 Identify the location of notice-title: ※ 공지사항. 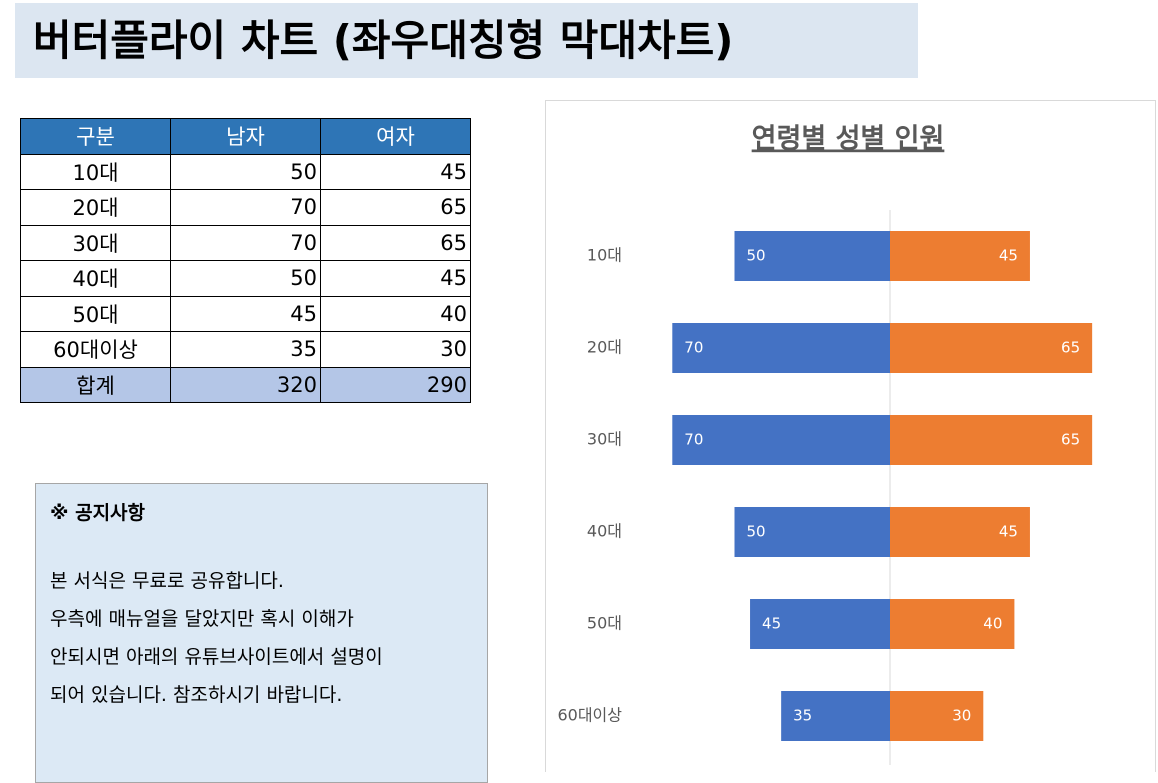
(98, 513).